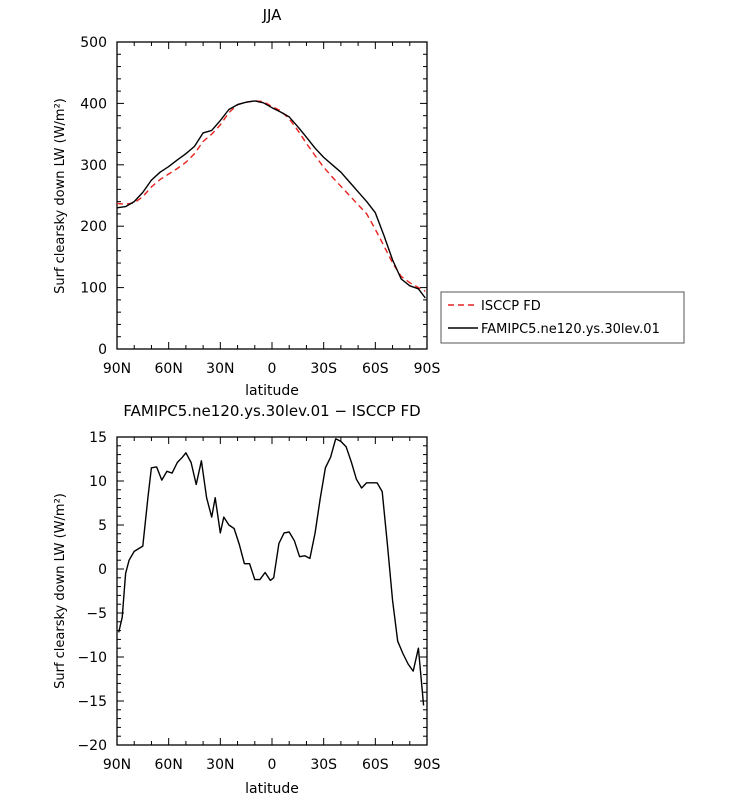 This screenshot has height=803, width=733. I want to click on top-chart-title: JJA, so click(272, 15).